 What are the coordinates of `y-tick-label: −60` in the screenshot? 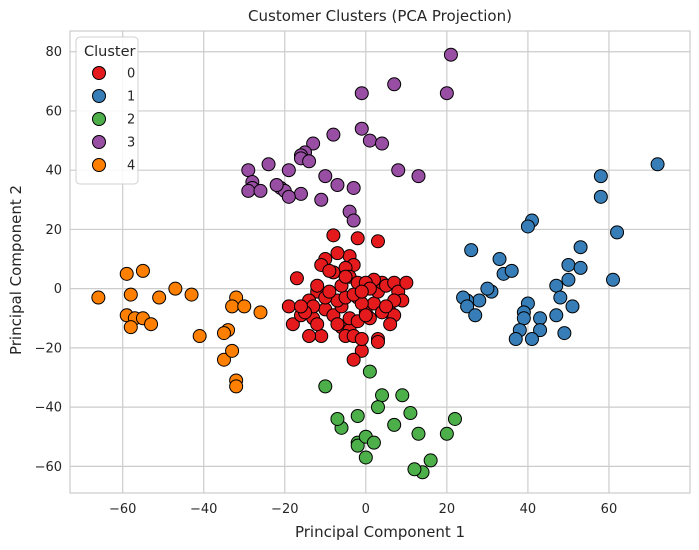 It's located at (48, 467).